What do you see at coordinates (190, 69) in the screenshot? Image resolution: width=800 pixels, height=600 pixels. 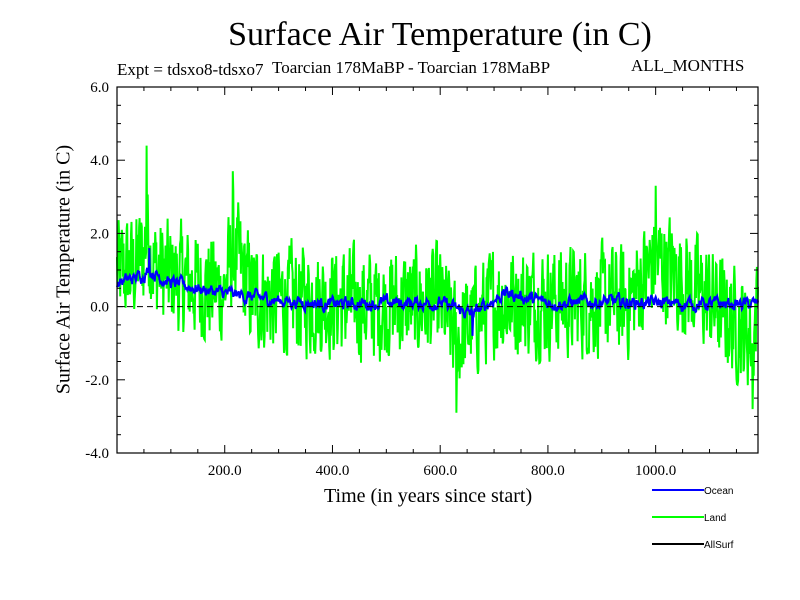 I see `experiment-label: Expt = tdsxo8-tdsxo7` at bounding box center [190, 69].